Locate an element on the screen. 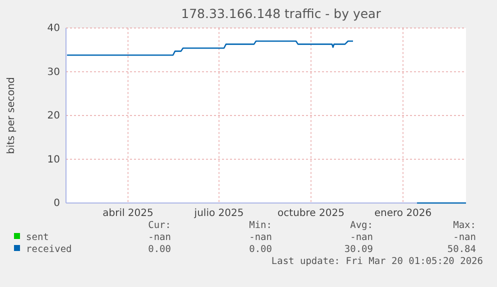 This screenshot has height=287, width=497. y-tick-label: 40 is located at coordinates (53, 28).